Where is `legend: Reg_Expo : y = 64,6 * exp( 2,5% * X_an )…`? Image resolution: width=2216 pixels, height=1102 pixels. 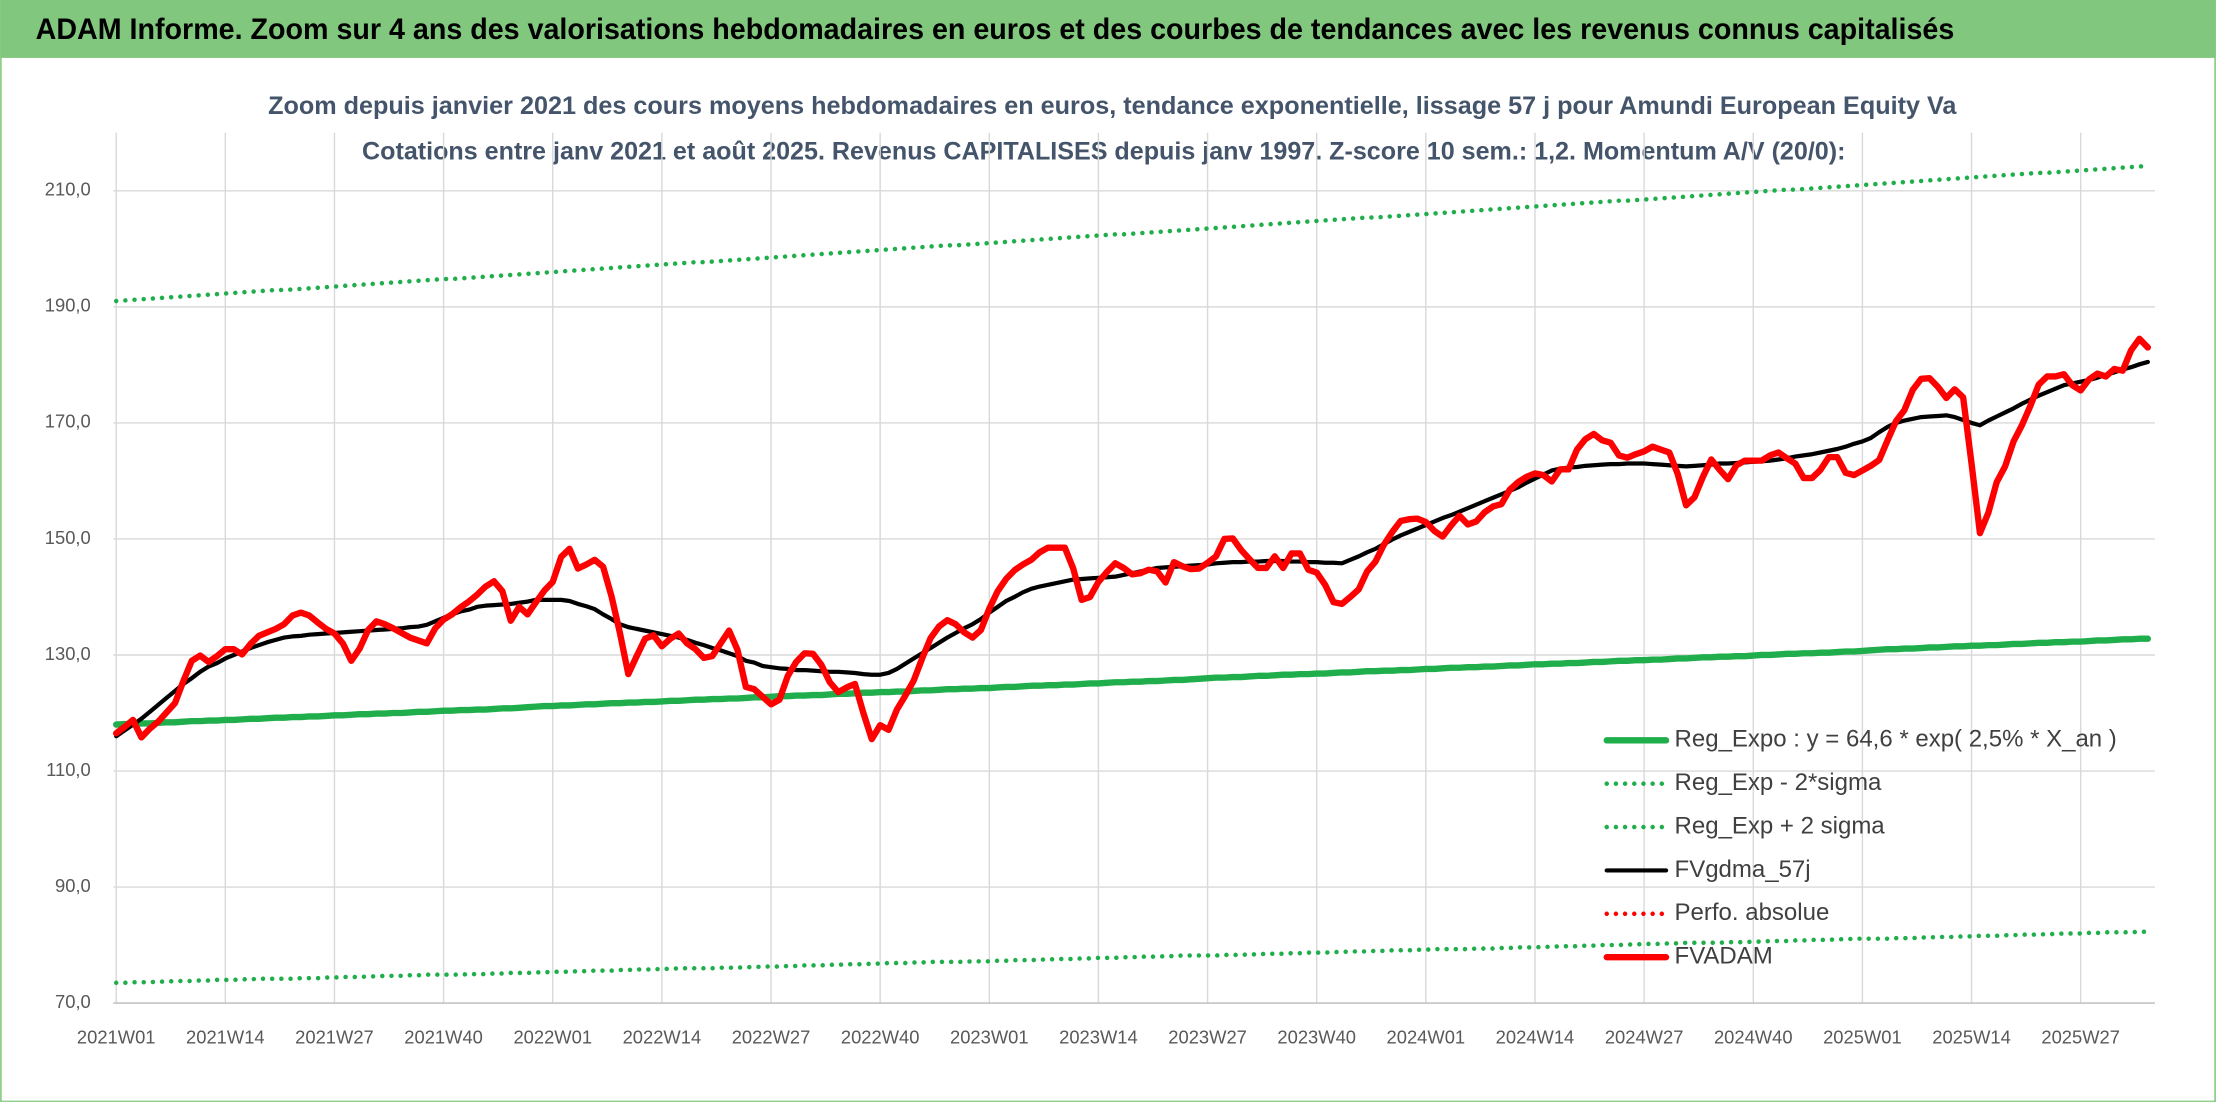
legend: Reg_Expo : y = 64,6 * exp( 2,5% * X_an )… is located at coordinates (1860, 848).